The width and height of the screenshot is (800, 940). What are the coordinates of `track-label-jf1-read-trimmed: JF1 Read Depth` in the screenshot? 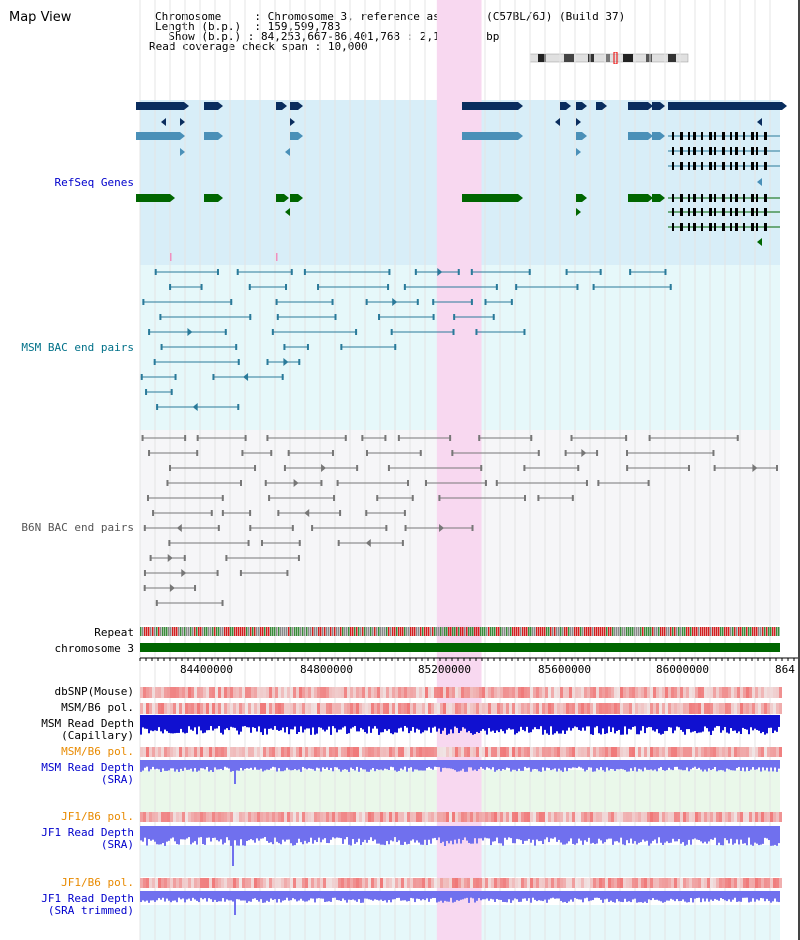 It's located at (87, 898).